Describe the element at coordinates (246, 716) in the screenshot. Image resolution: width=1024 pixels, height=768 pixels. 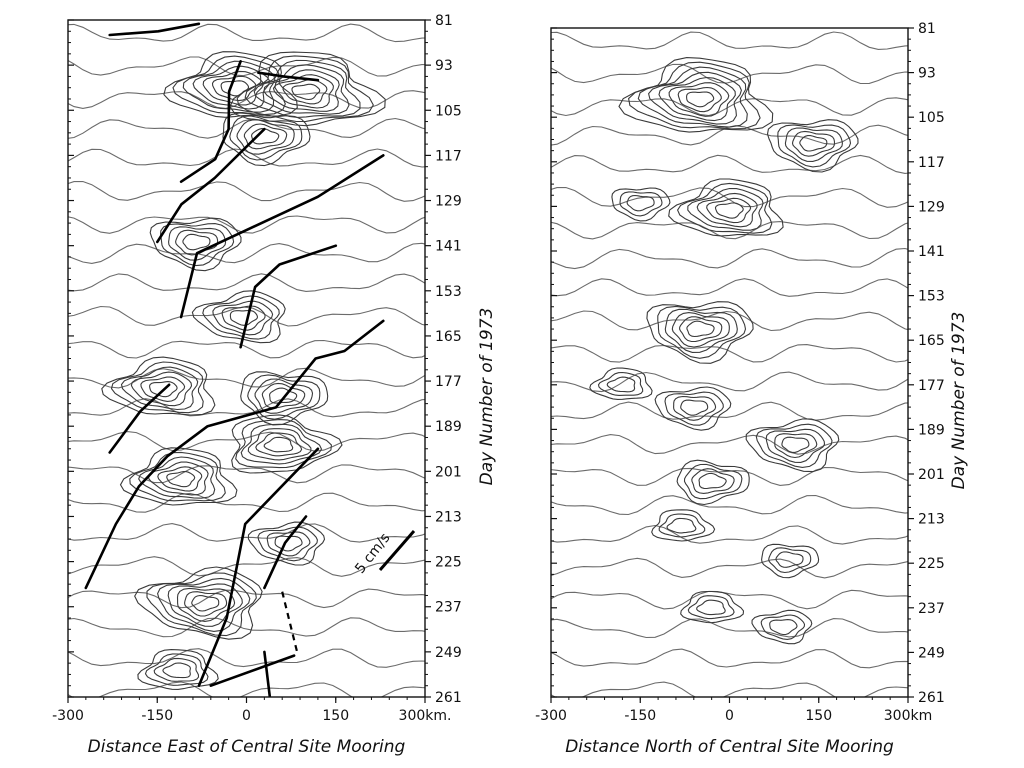
I see `x-tick-label: 0` at that location.